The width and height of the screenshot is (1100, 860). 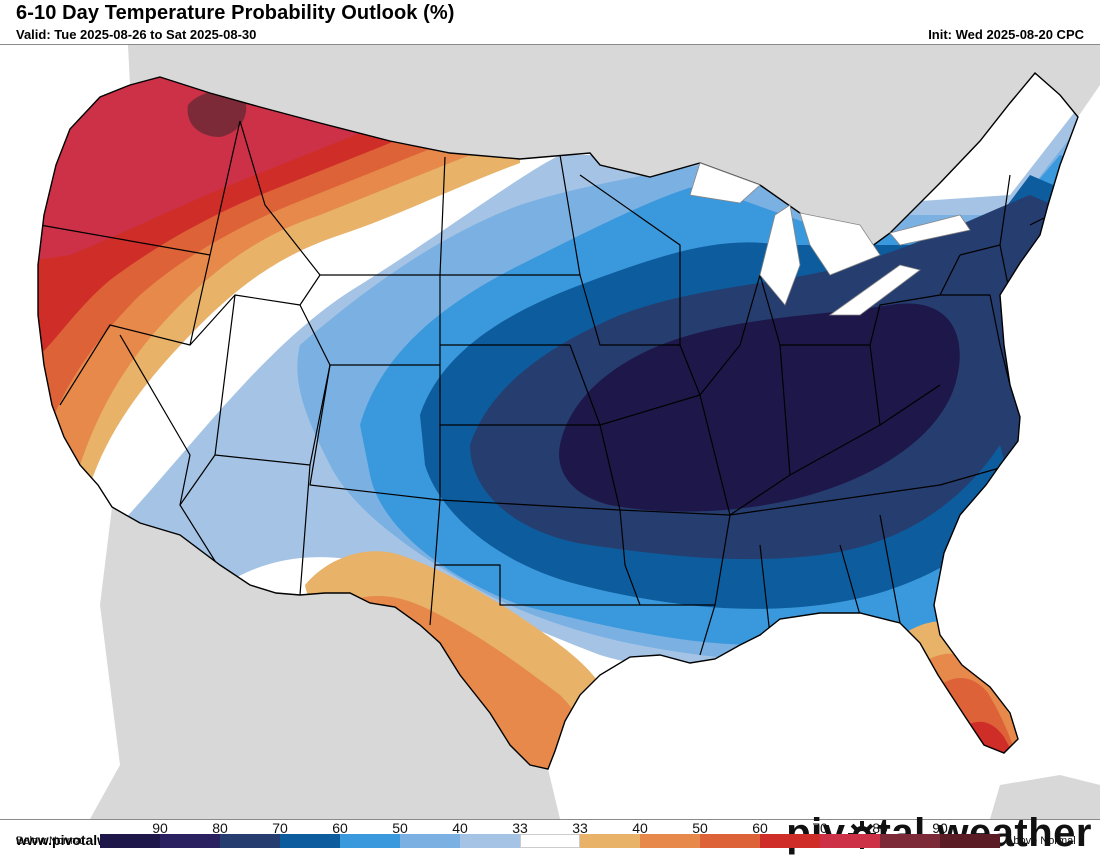 What do you see at coordinates (1041, 841) in the screenshot?
I see `legend-above-label: Above Normal` at bounding box center [1041, 841].